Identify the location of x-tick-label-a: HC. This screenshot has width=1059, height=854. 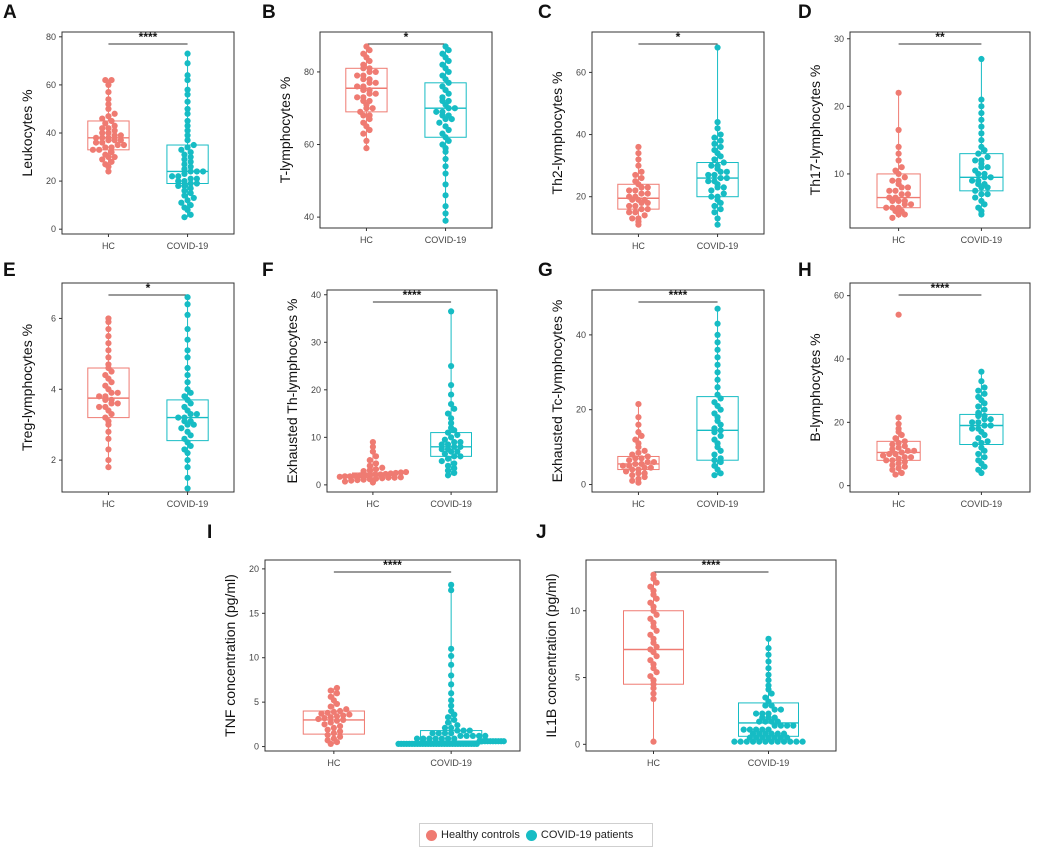
(108, 246).